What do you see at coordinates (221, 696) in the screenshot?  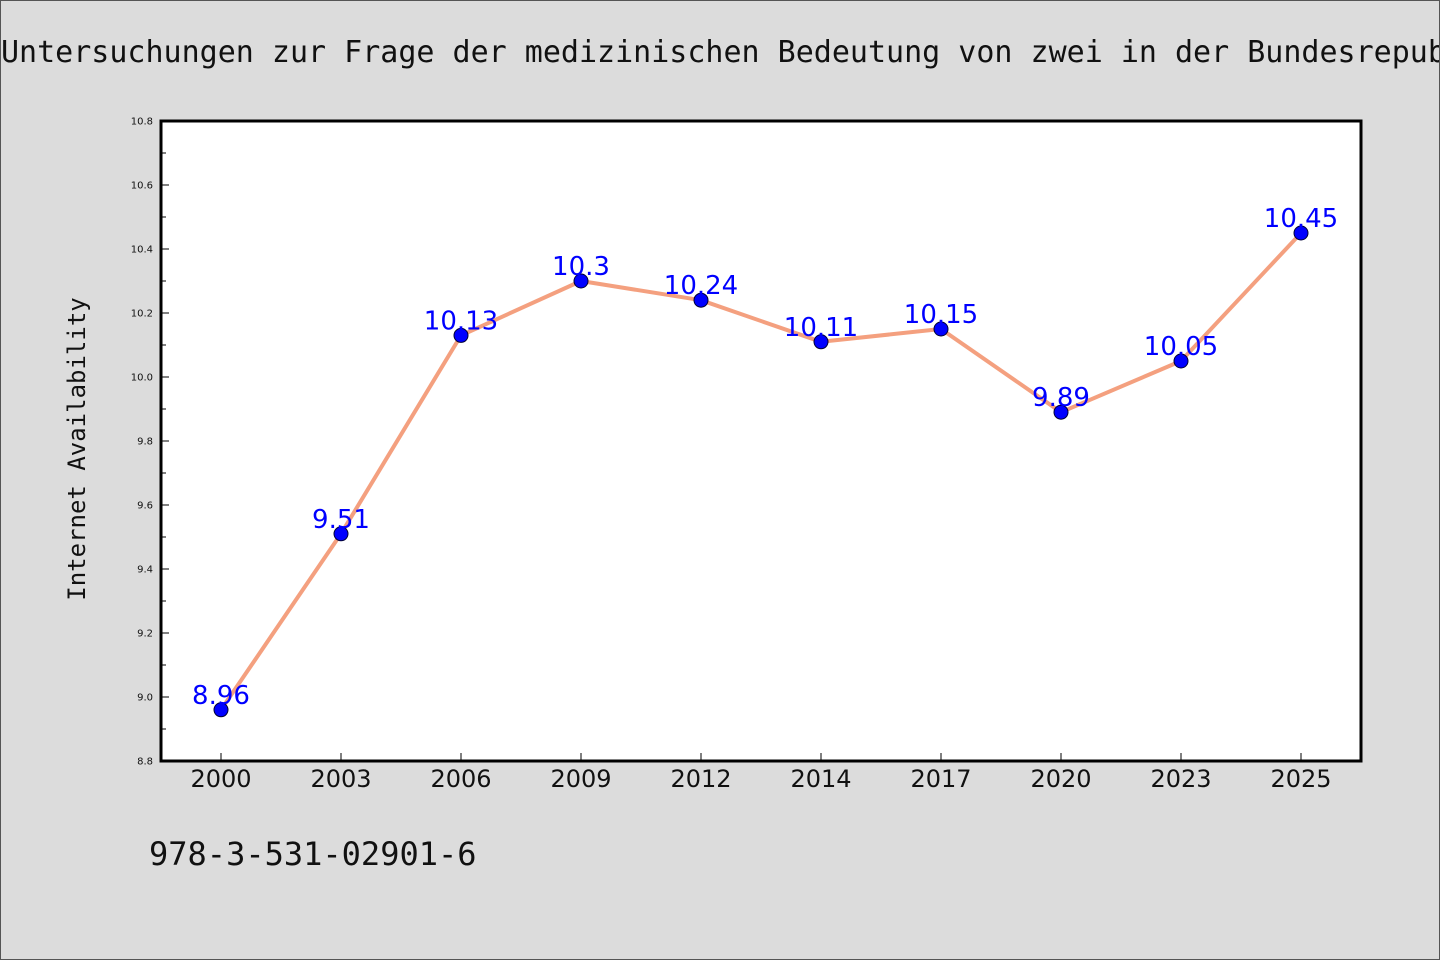 I see `data-label: 8.96` at bounding box center [221, 696].